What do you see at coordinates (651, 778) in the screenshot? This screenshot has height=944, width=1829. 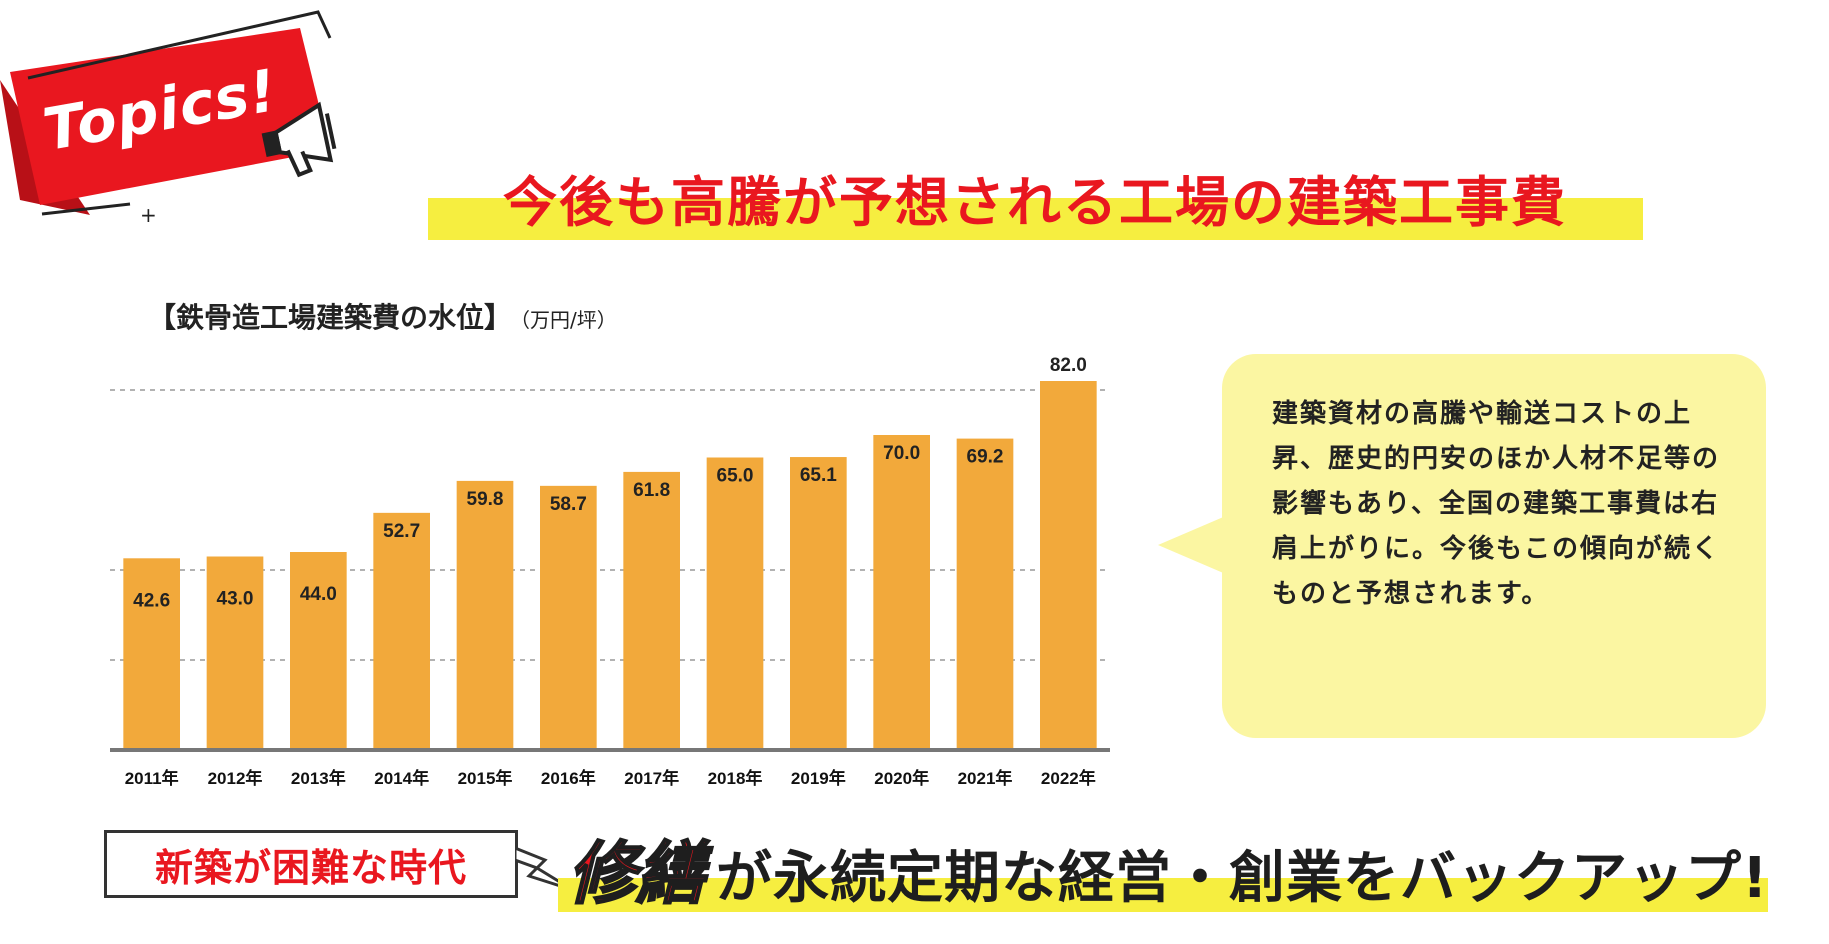 I see `x-tick-label: 2017年` at bounding box center [651, 778].